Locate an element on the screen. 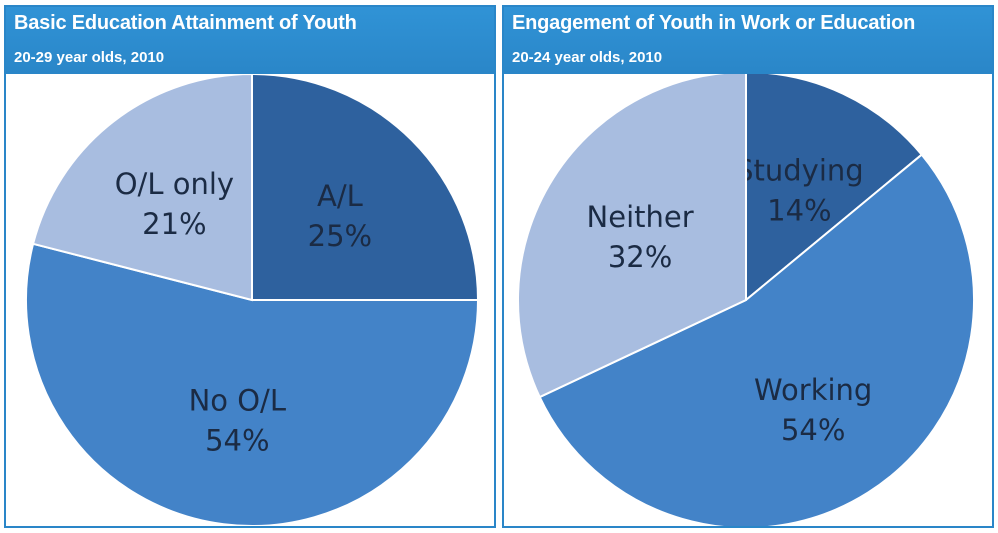 The image size is (998, 533). chart-title: Engagement of Youth in Work or Education is located at coordinates (713, 23).